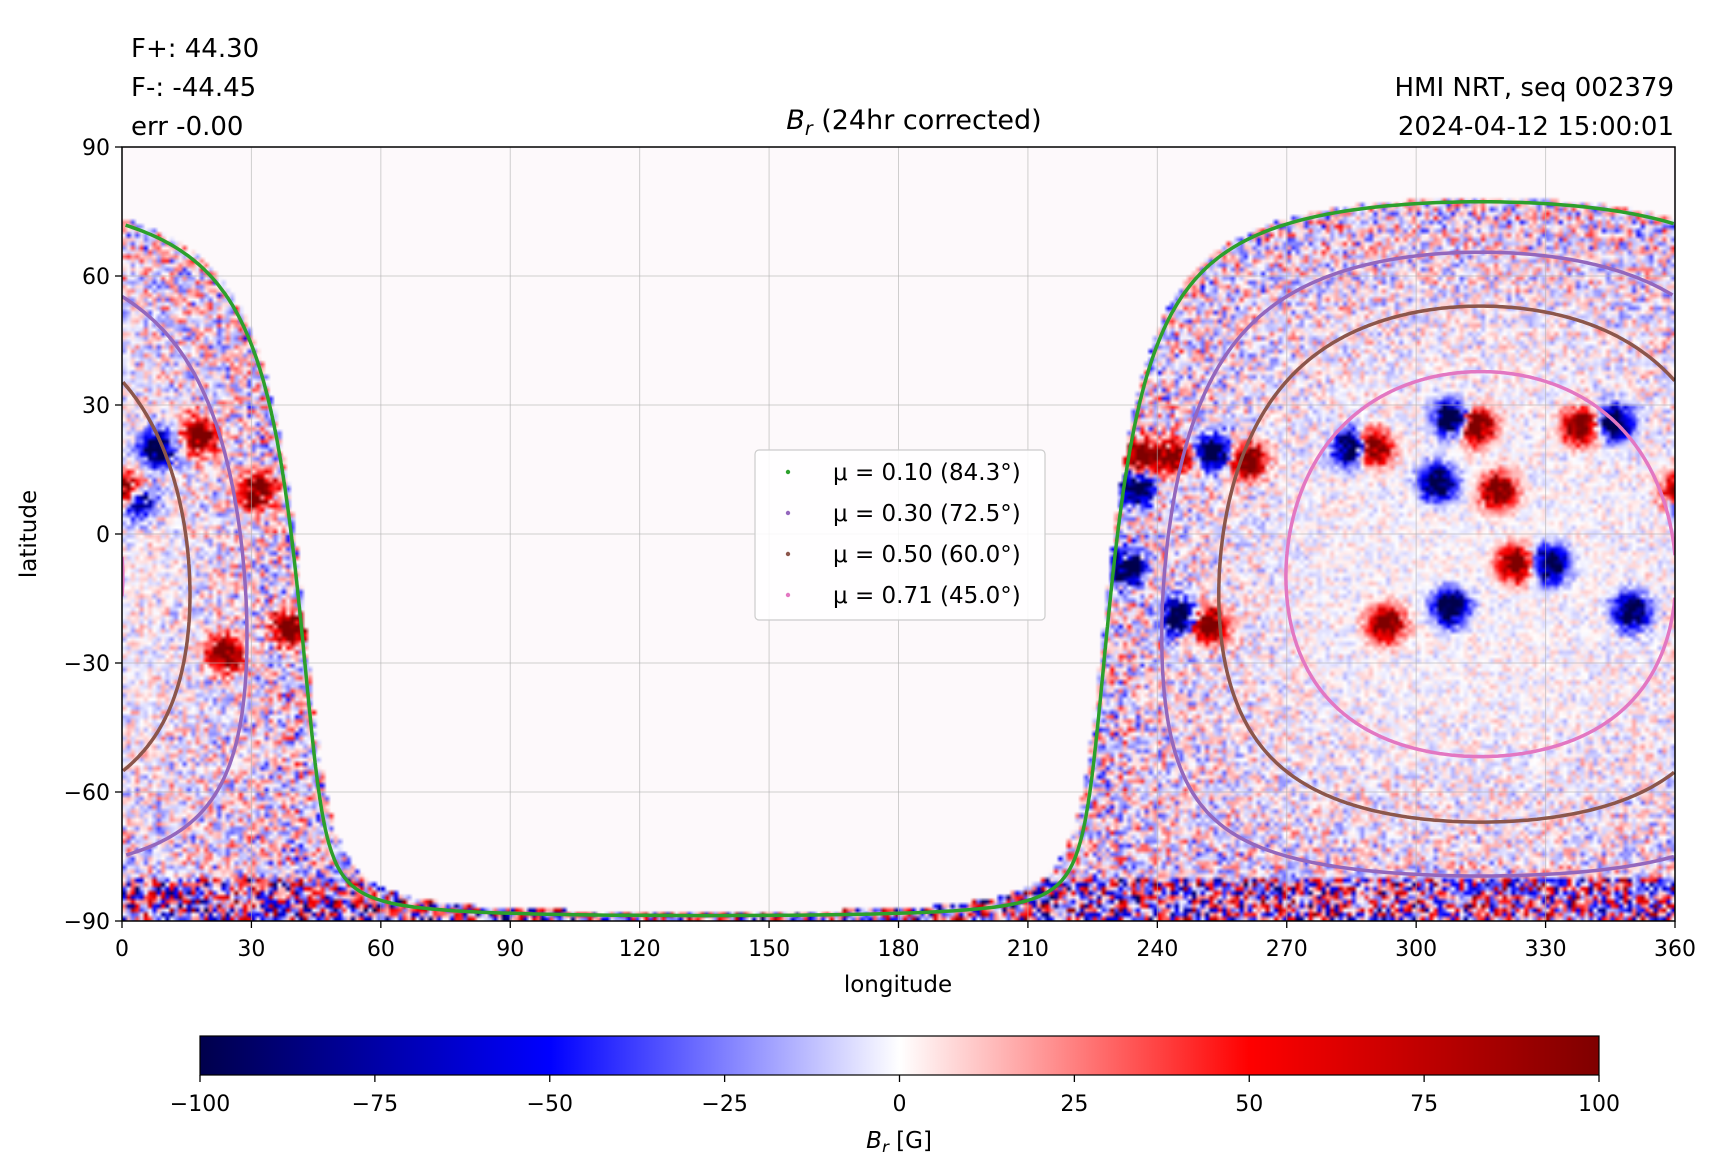 This screenshot has width=1728, height=1152. What do you see at coordinates (87, 664) in the screenshot?
I see `y-tick-label: −30` at bounding box center [87, 664].